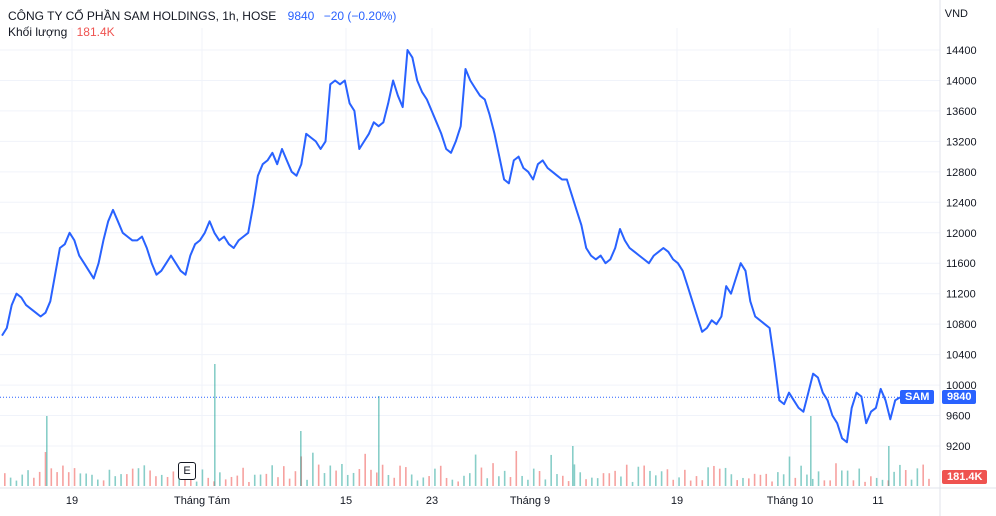  What do you see at coordinates (961, 386) in the screenshot?
I see `y-tick-label: 10000` at bounding box center [961, 386].